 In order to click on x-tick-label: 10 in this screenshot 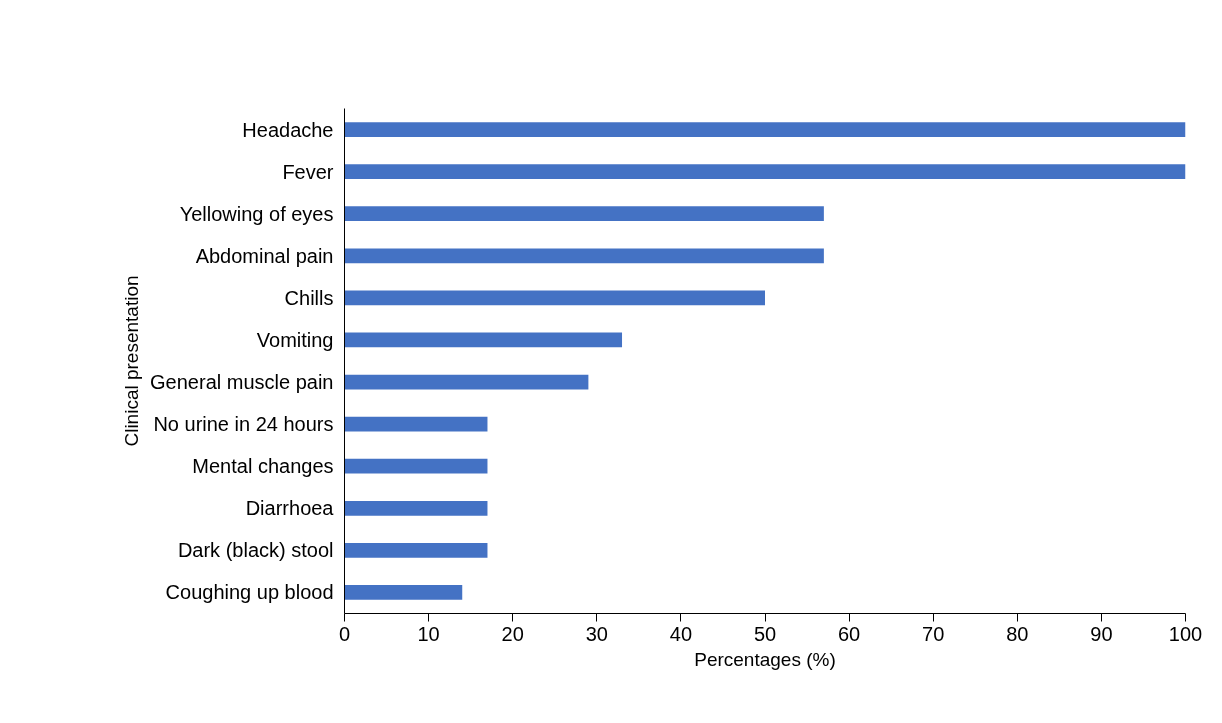, I will do `click(428, 633)`.